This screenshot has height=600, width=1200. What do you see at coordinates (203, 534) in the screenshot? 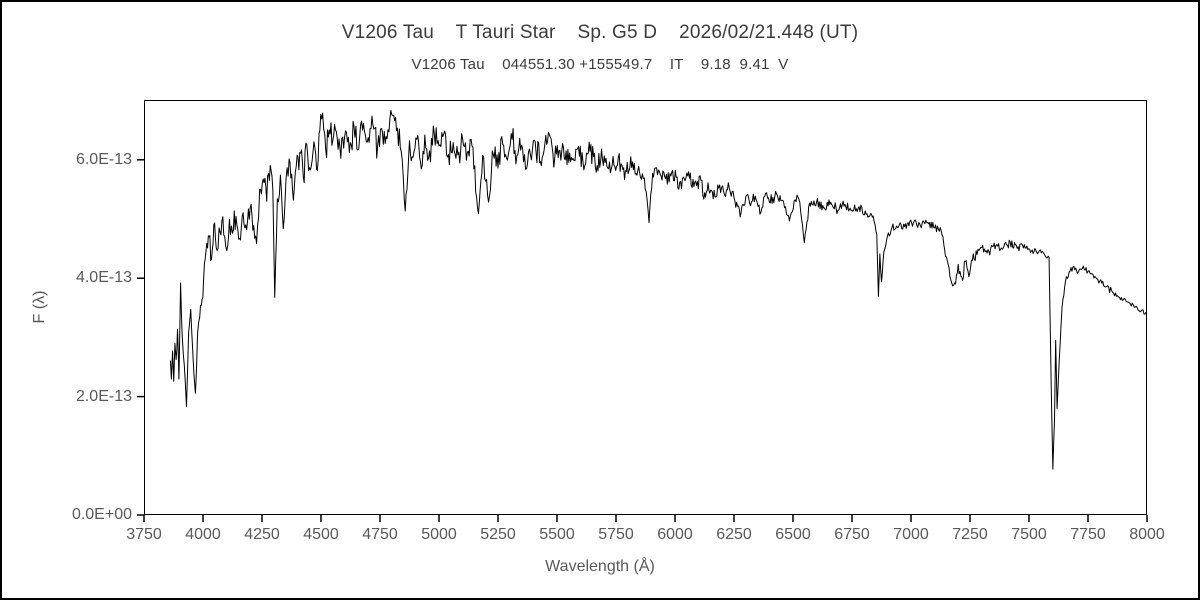
I see `x-tick-label: 4000` at bounding box center [203, 534].